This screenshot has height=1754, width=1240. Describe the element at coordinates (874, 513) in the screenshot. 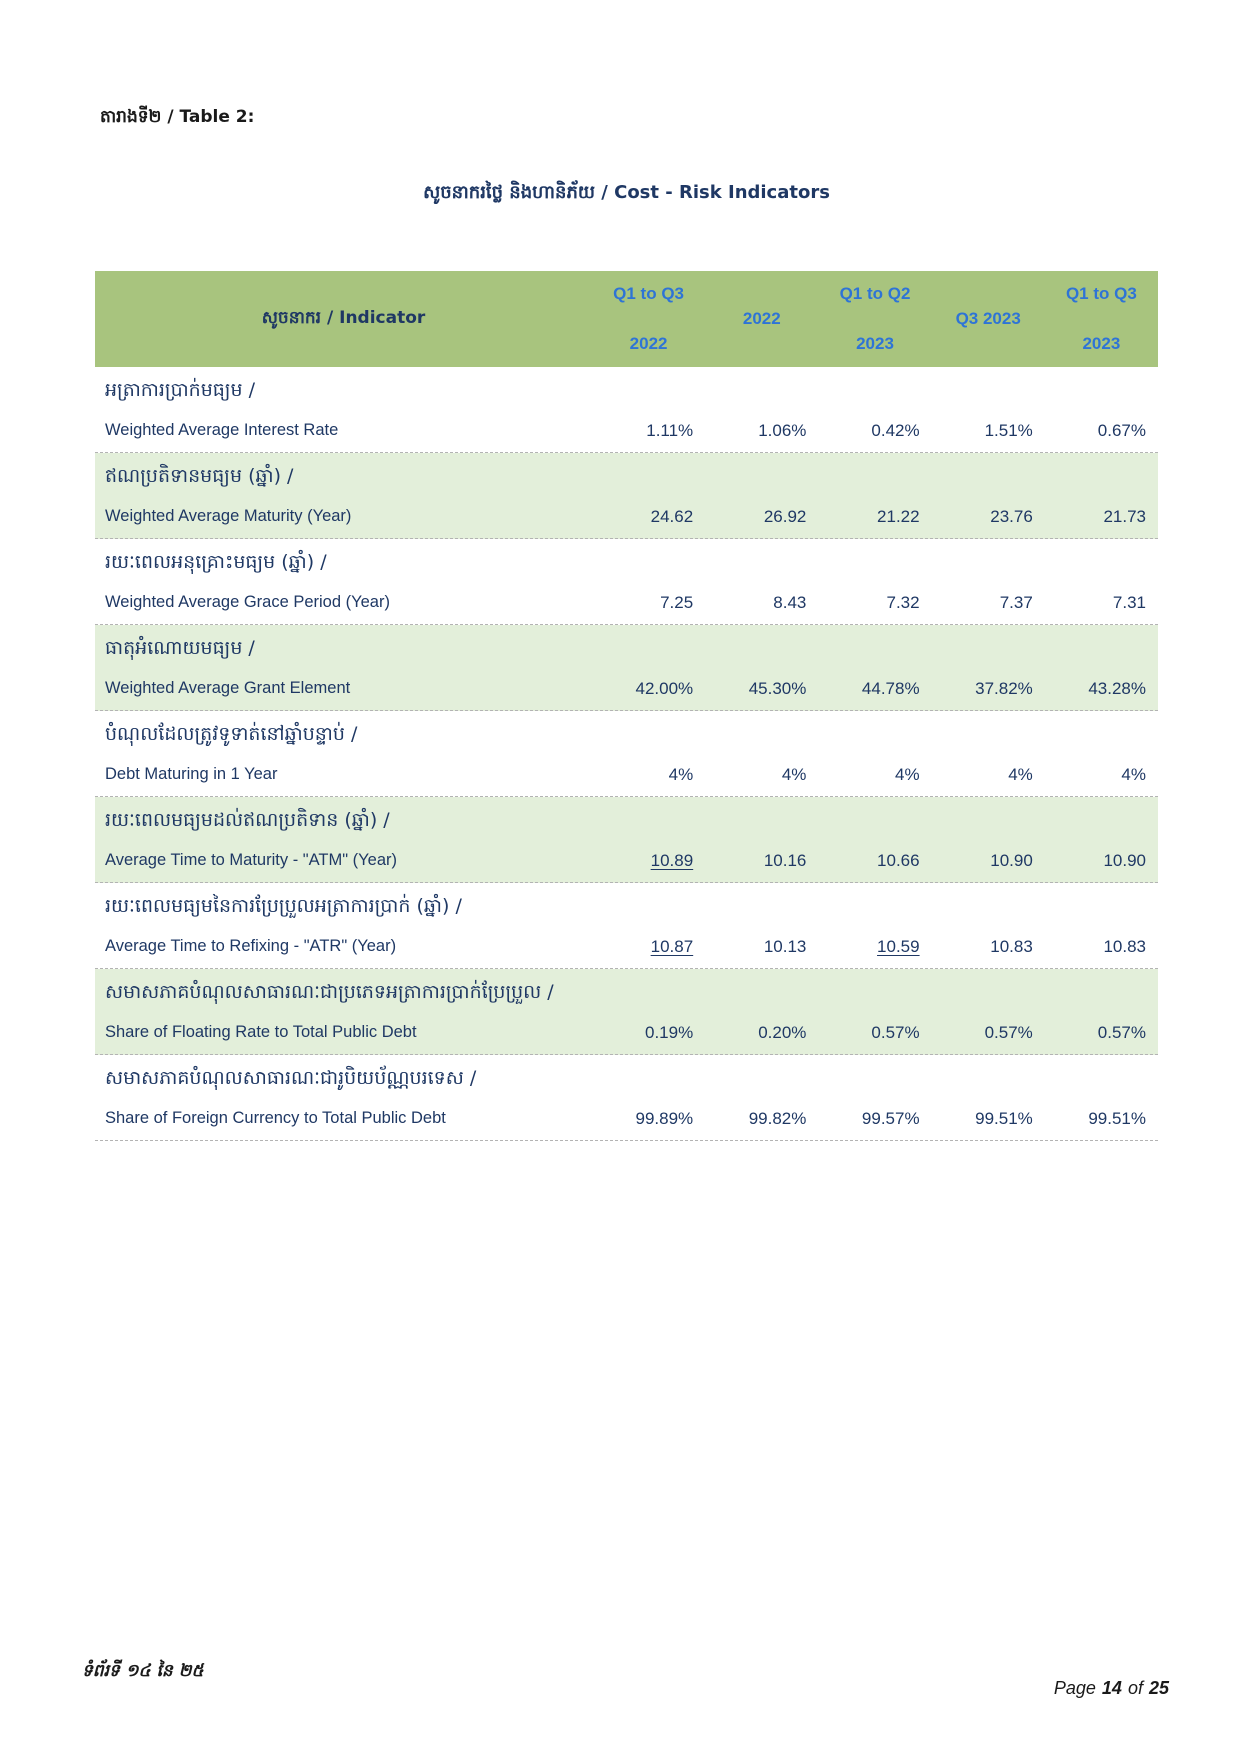

I see `value-cell: 21.22` at that location.